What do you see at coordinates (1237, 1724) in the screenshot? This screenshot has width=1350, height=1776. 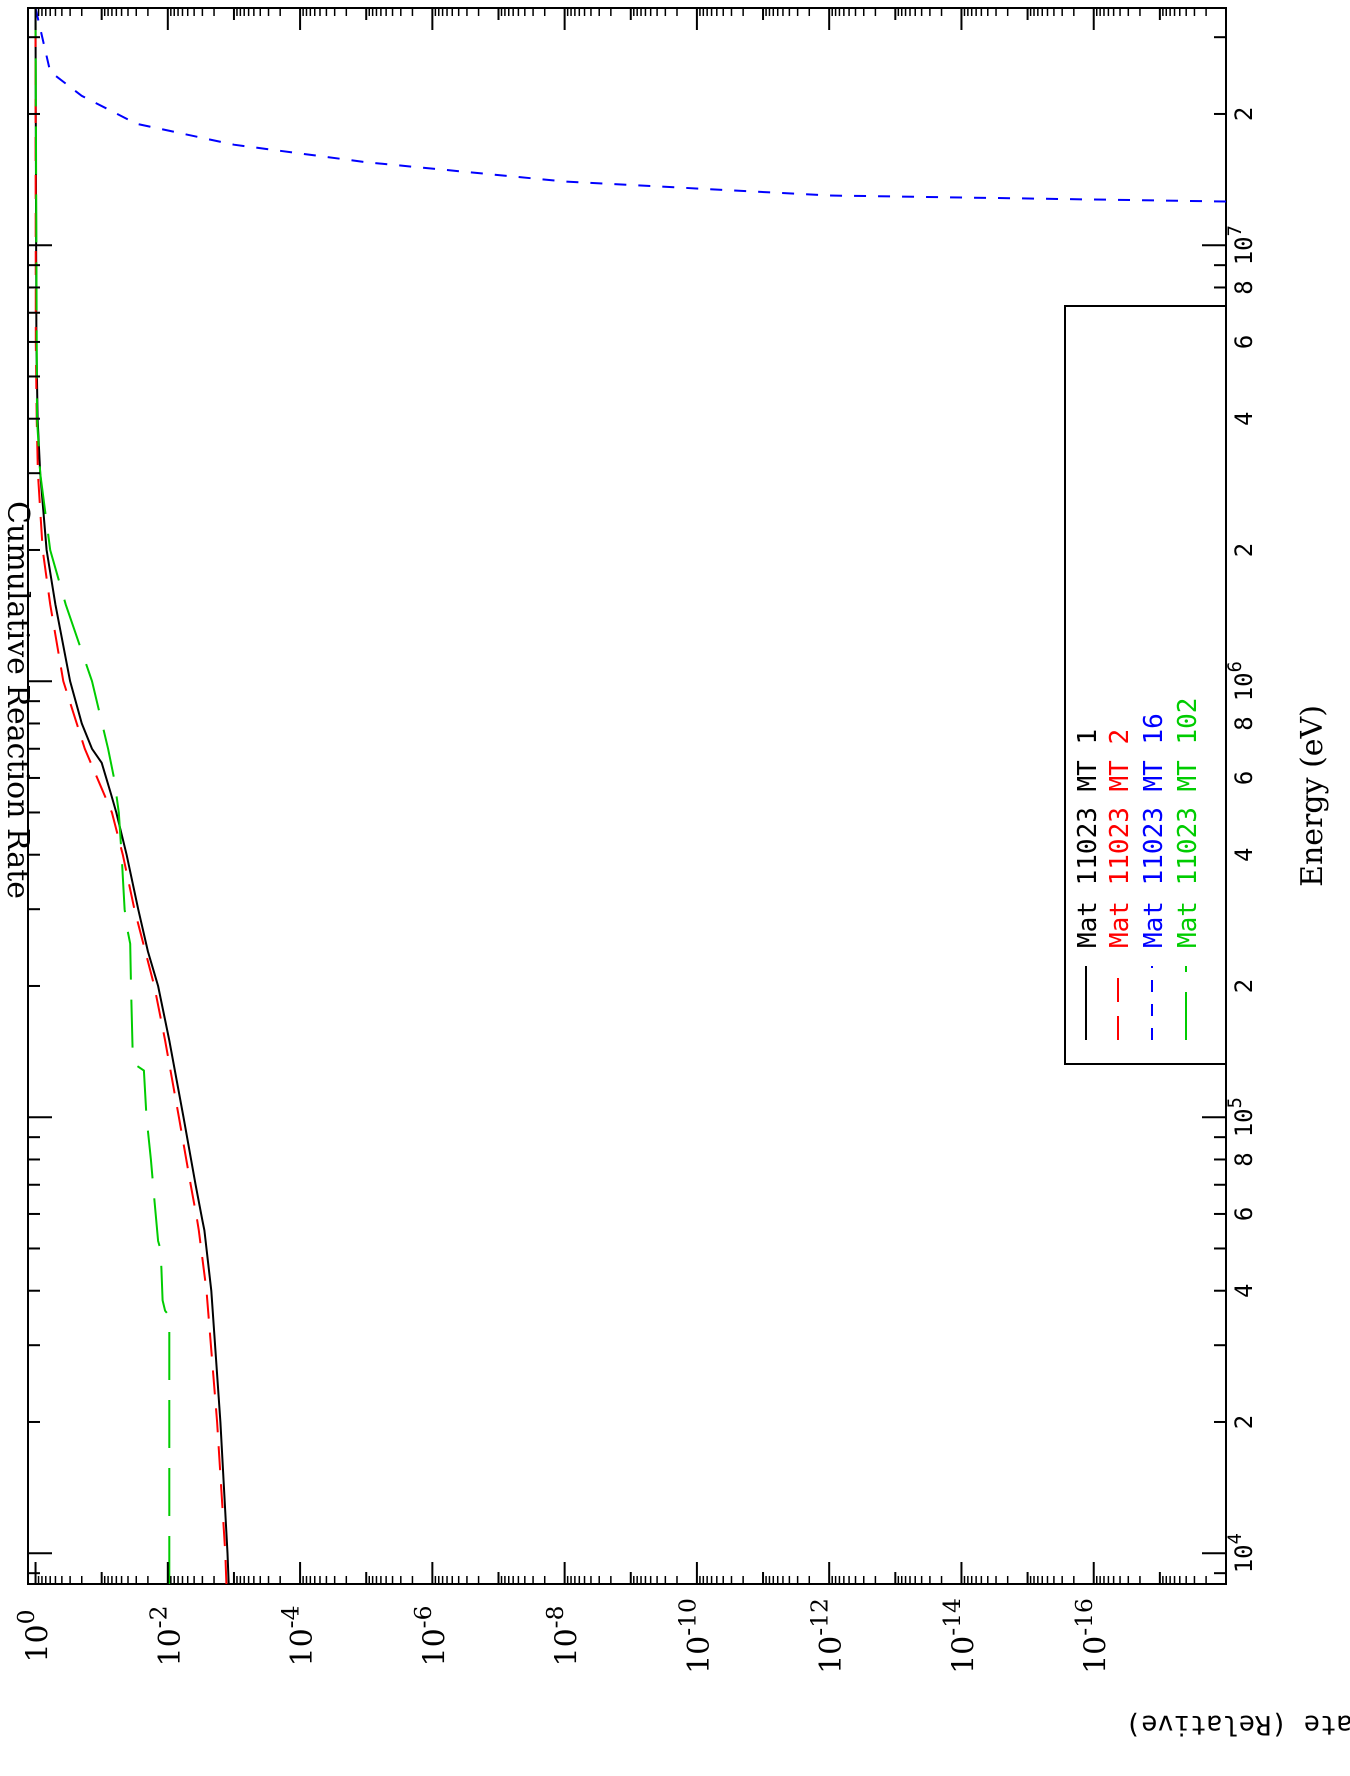 I see `y-axis-label: Reaction Rate (Relative)` at bounding box center [1237, 1724].